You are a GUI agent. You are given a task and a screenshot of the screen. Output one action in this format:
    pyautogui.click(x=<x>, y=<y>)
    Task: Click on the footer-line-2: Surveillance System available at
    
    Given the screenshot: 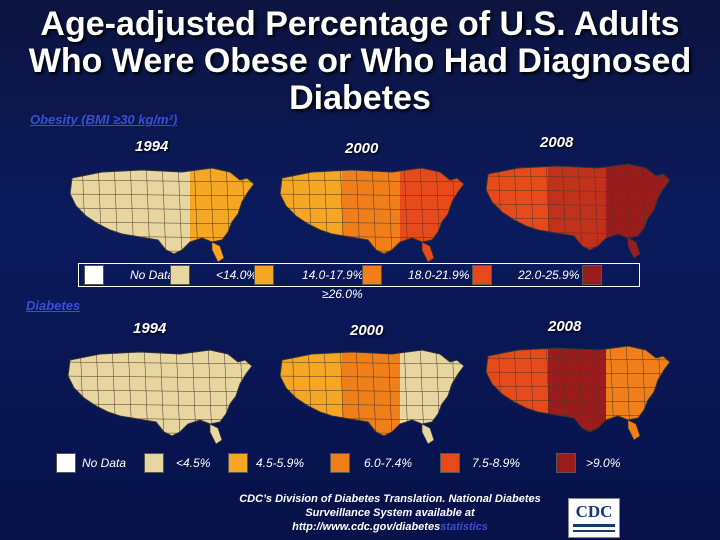 What is the action you would take?
    pyautogui.click(x=390, y=513)
    